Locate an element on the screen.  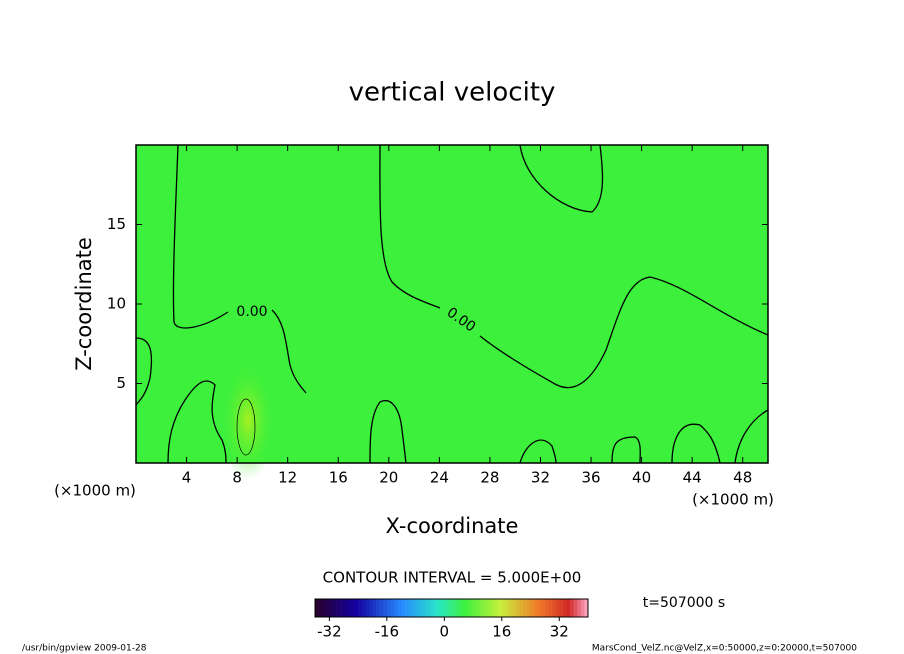
time-label: t=507000 s is located at coordinates (684, 603).